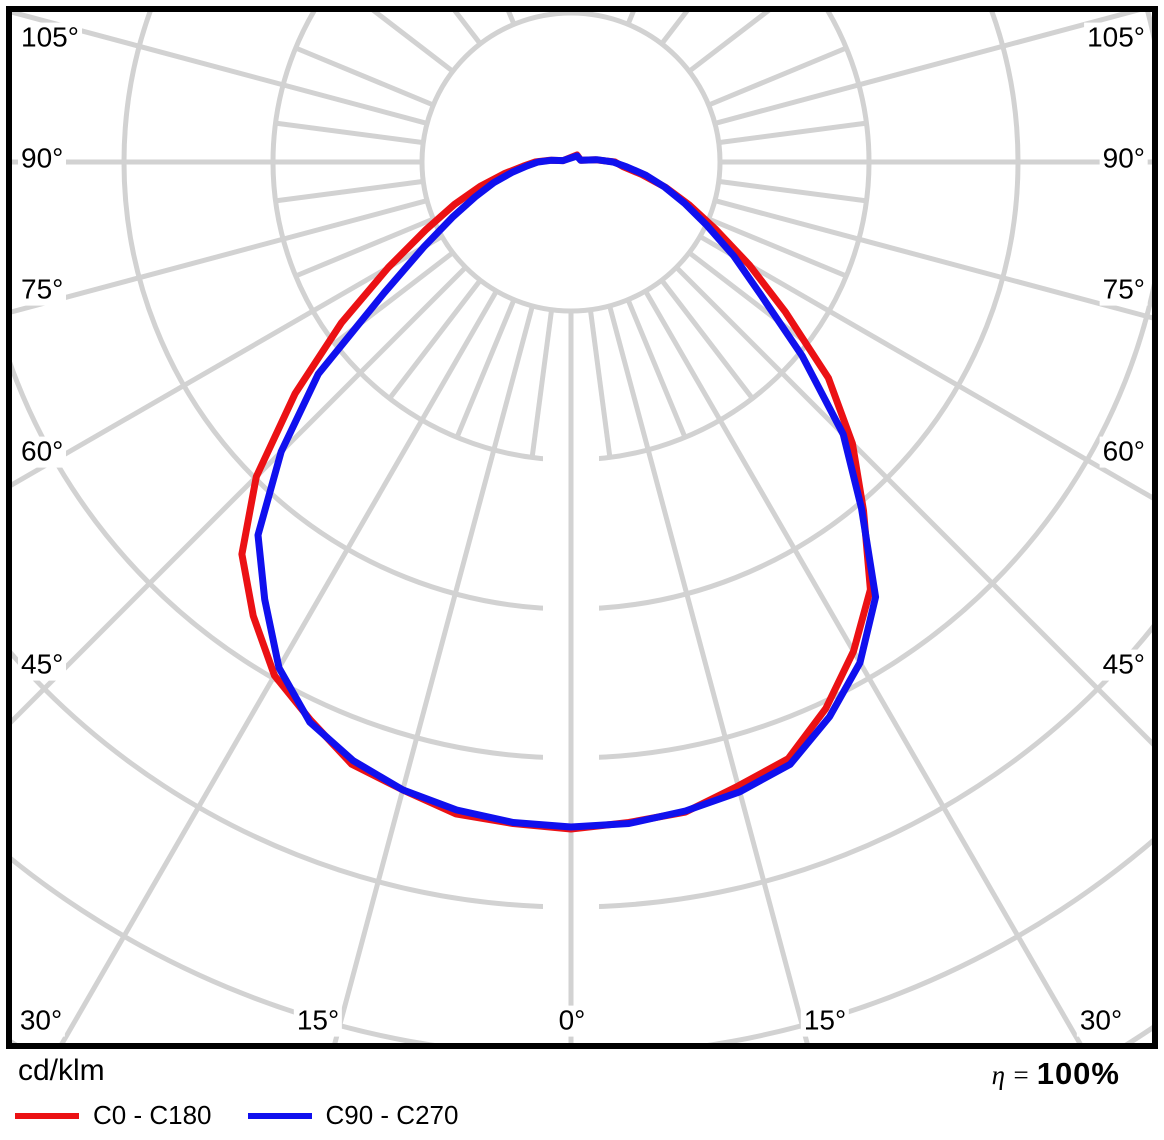 Image resolution: width=1164 pixels, height=1140 pixels. Describe the element at coordinates (42, 290) in the screenshot. I see `angle-label-left: 75°` at that location.